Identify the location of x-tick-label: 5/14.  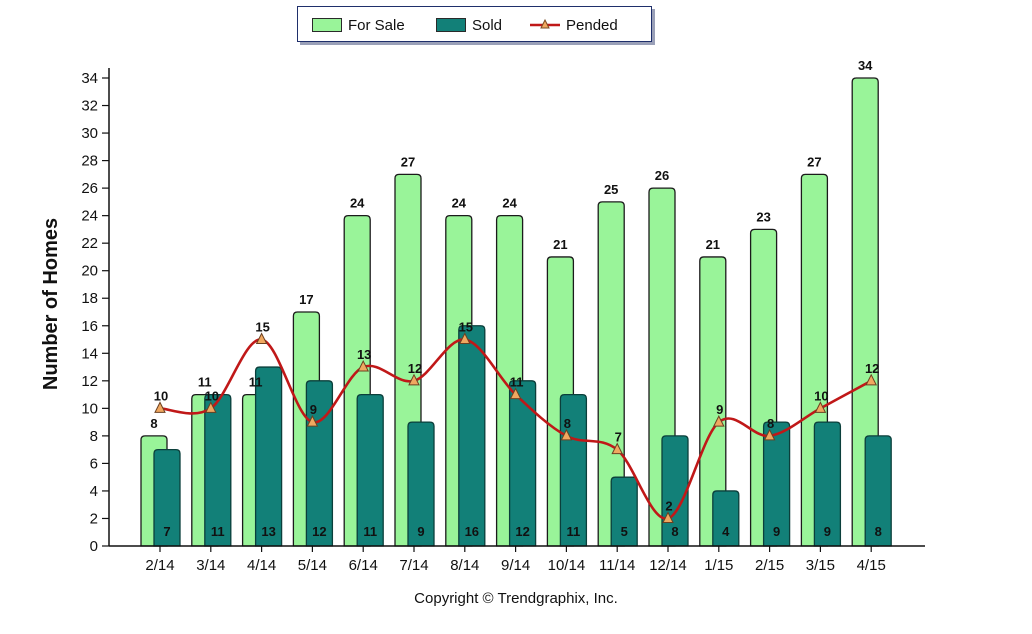
(312, 565).